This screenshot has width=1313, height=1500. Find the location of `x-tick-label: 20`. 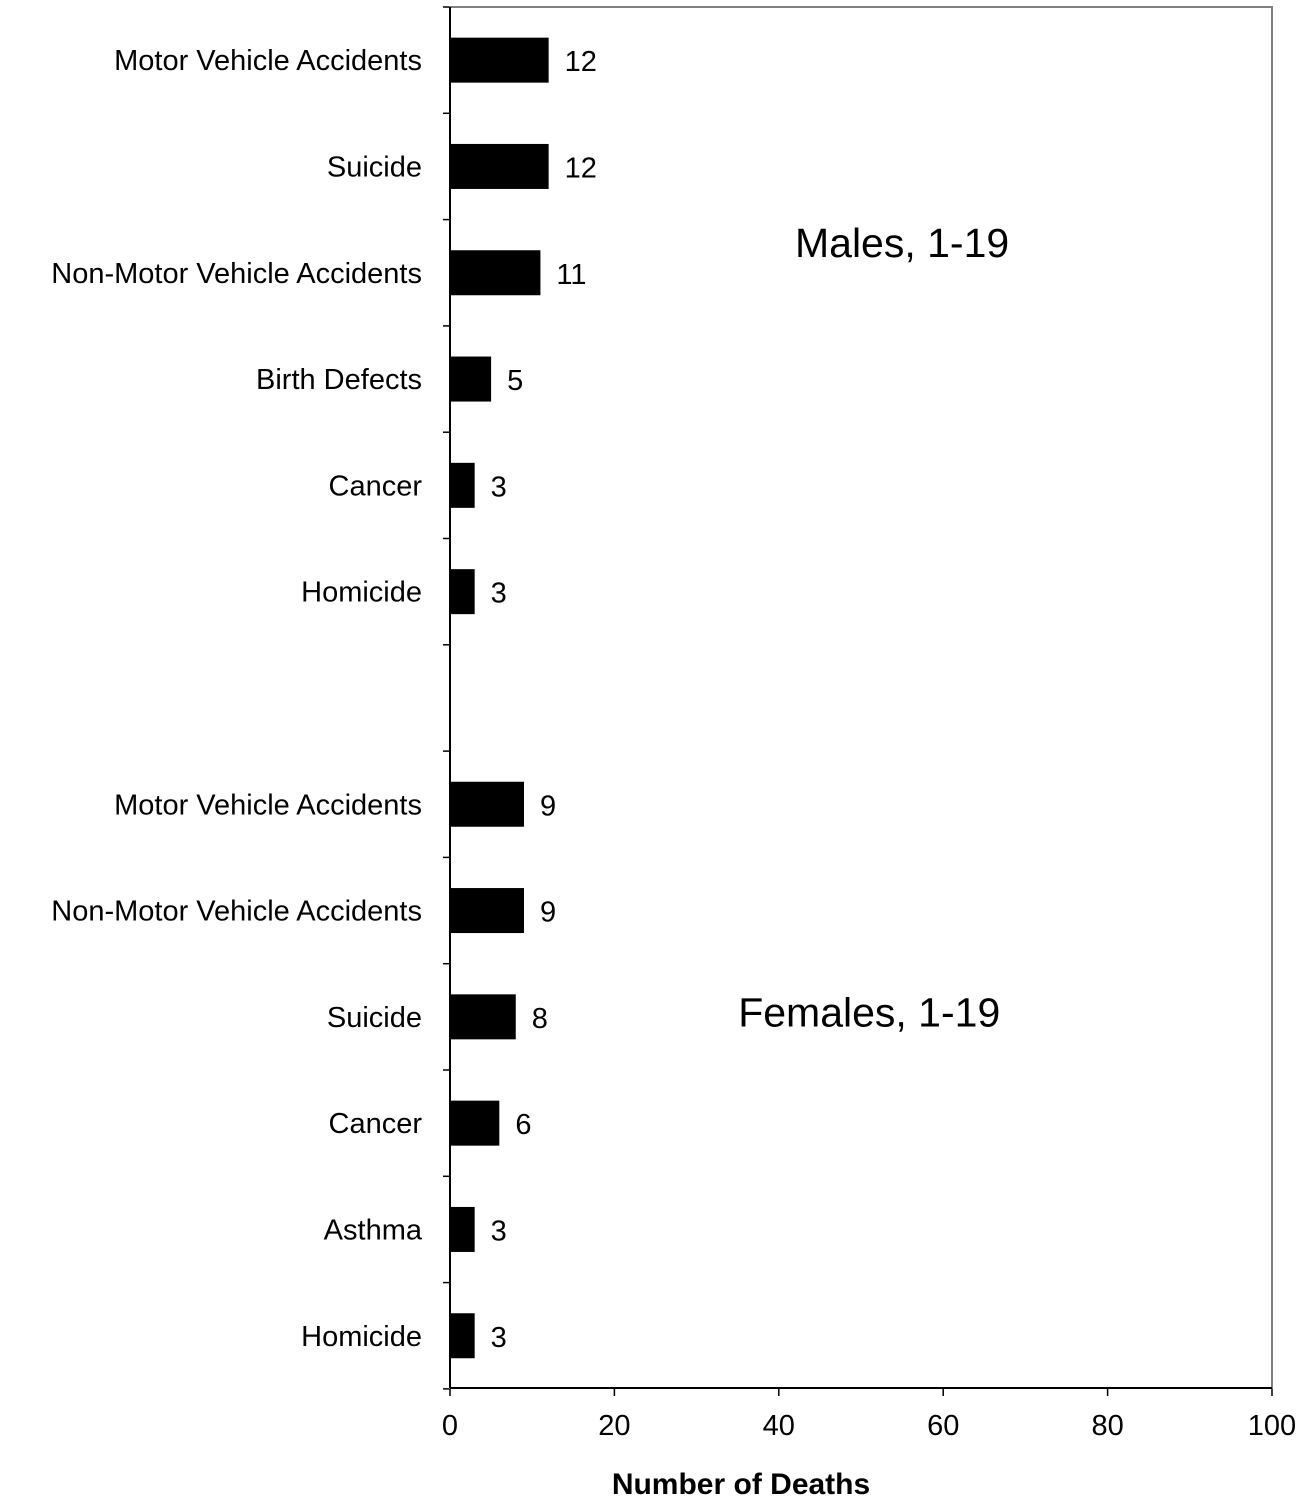

x-tick-label: 20 is located at coordinates (614, 1426).